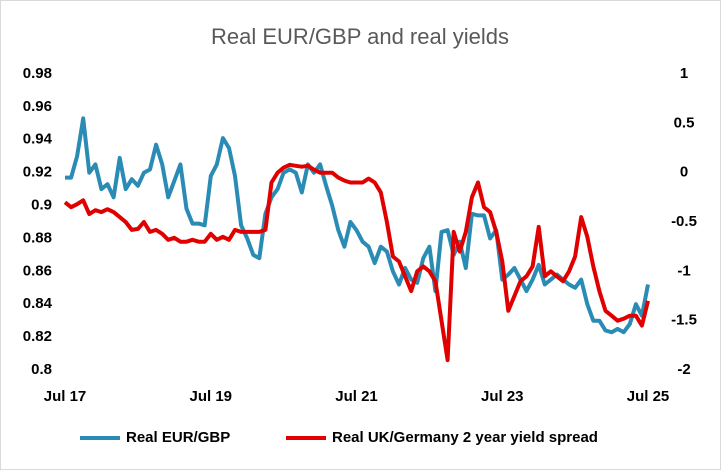 Image resolution: width=721 pixels, height=475 pixels. I want to click on x-tick-label: Jul 25, so click(648, 396).